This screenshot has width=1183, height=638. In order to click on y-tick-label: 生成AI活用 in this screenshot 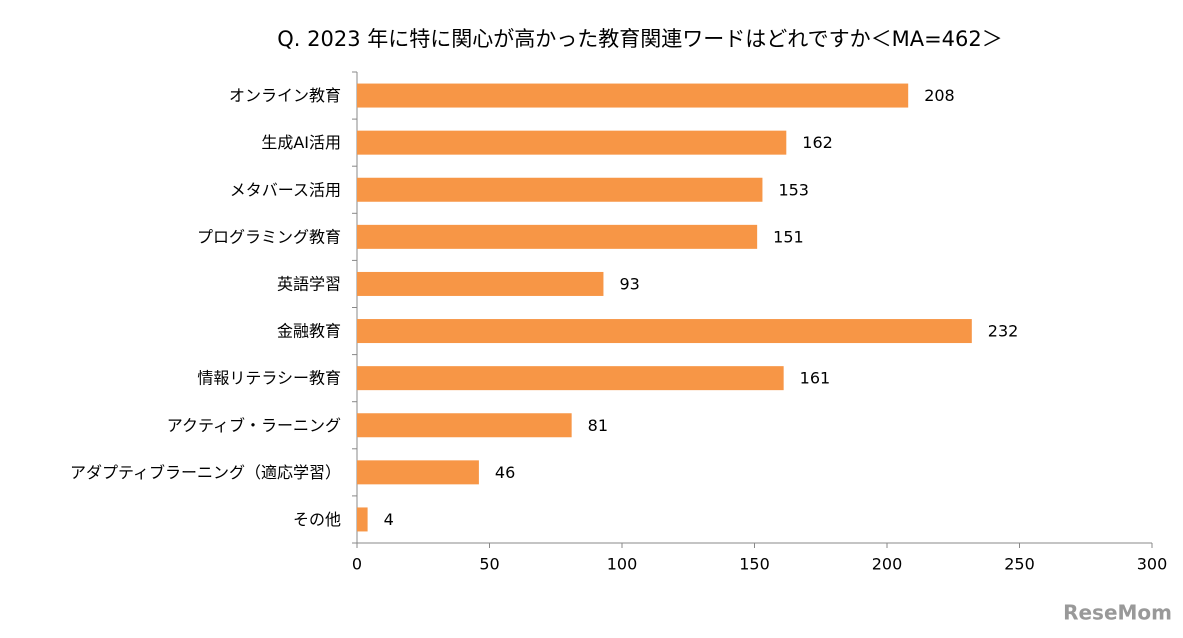, I will do `click(301, 142)`.